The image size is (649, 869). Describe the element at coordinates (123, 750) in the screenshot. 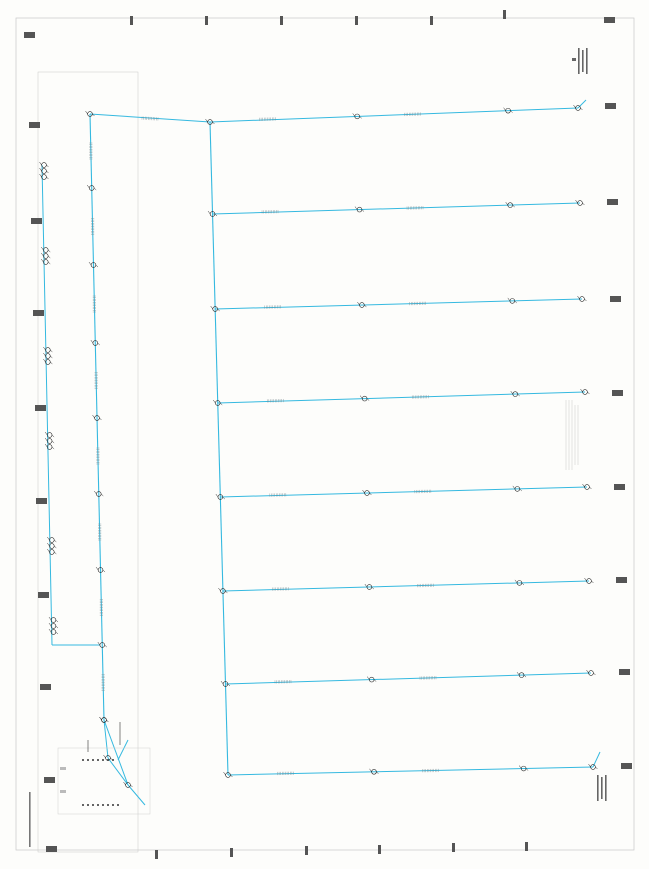

I see `riser-pipe-e` at that location.